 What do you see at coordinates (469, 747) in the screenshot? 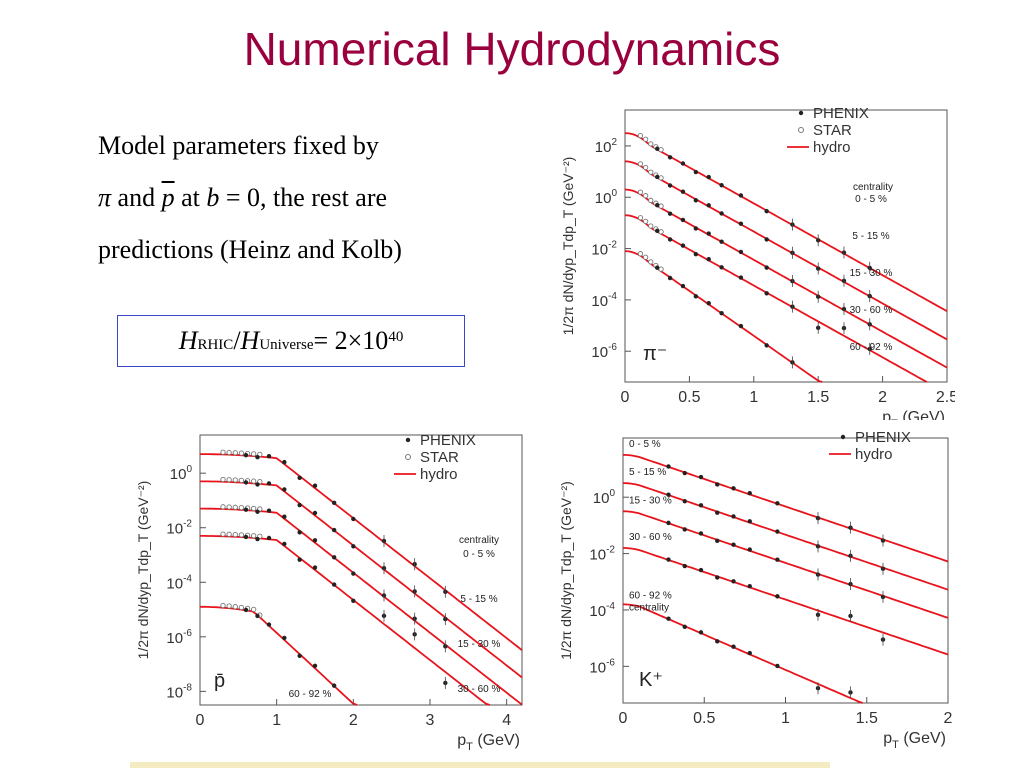
I see `x-axis-label-sub: T` at bounding box center [469, 747].